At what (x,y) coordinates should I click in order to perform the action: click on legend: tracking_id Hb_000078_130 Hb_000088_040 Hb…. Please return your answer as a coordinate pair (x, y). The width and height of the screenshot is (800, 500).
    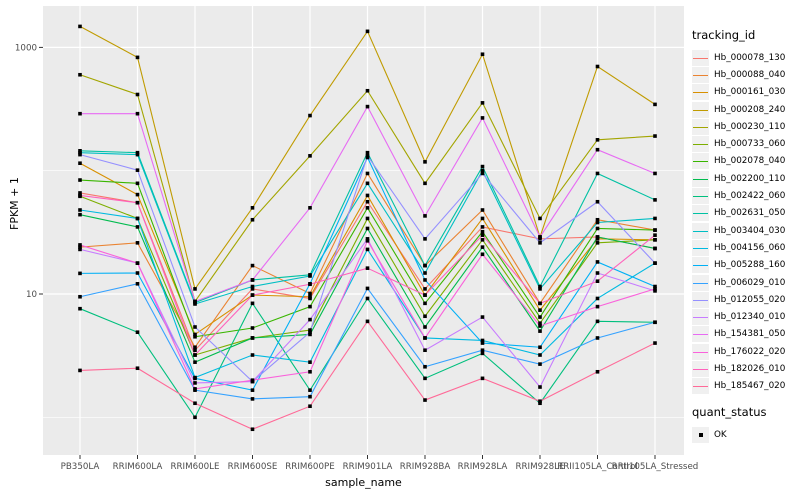
    Looking at the image, I should click on (745, 235).